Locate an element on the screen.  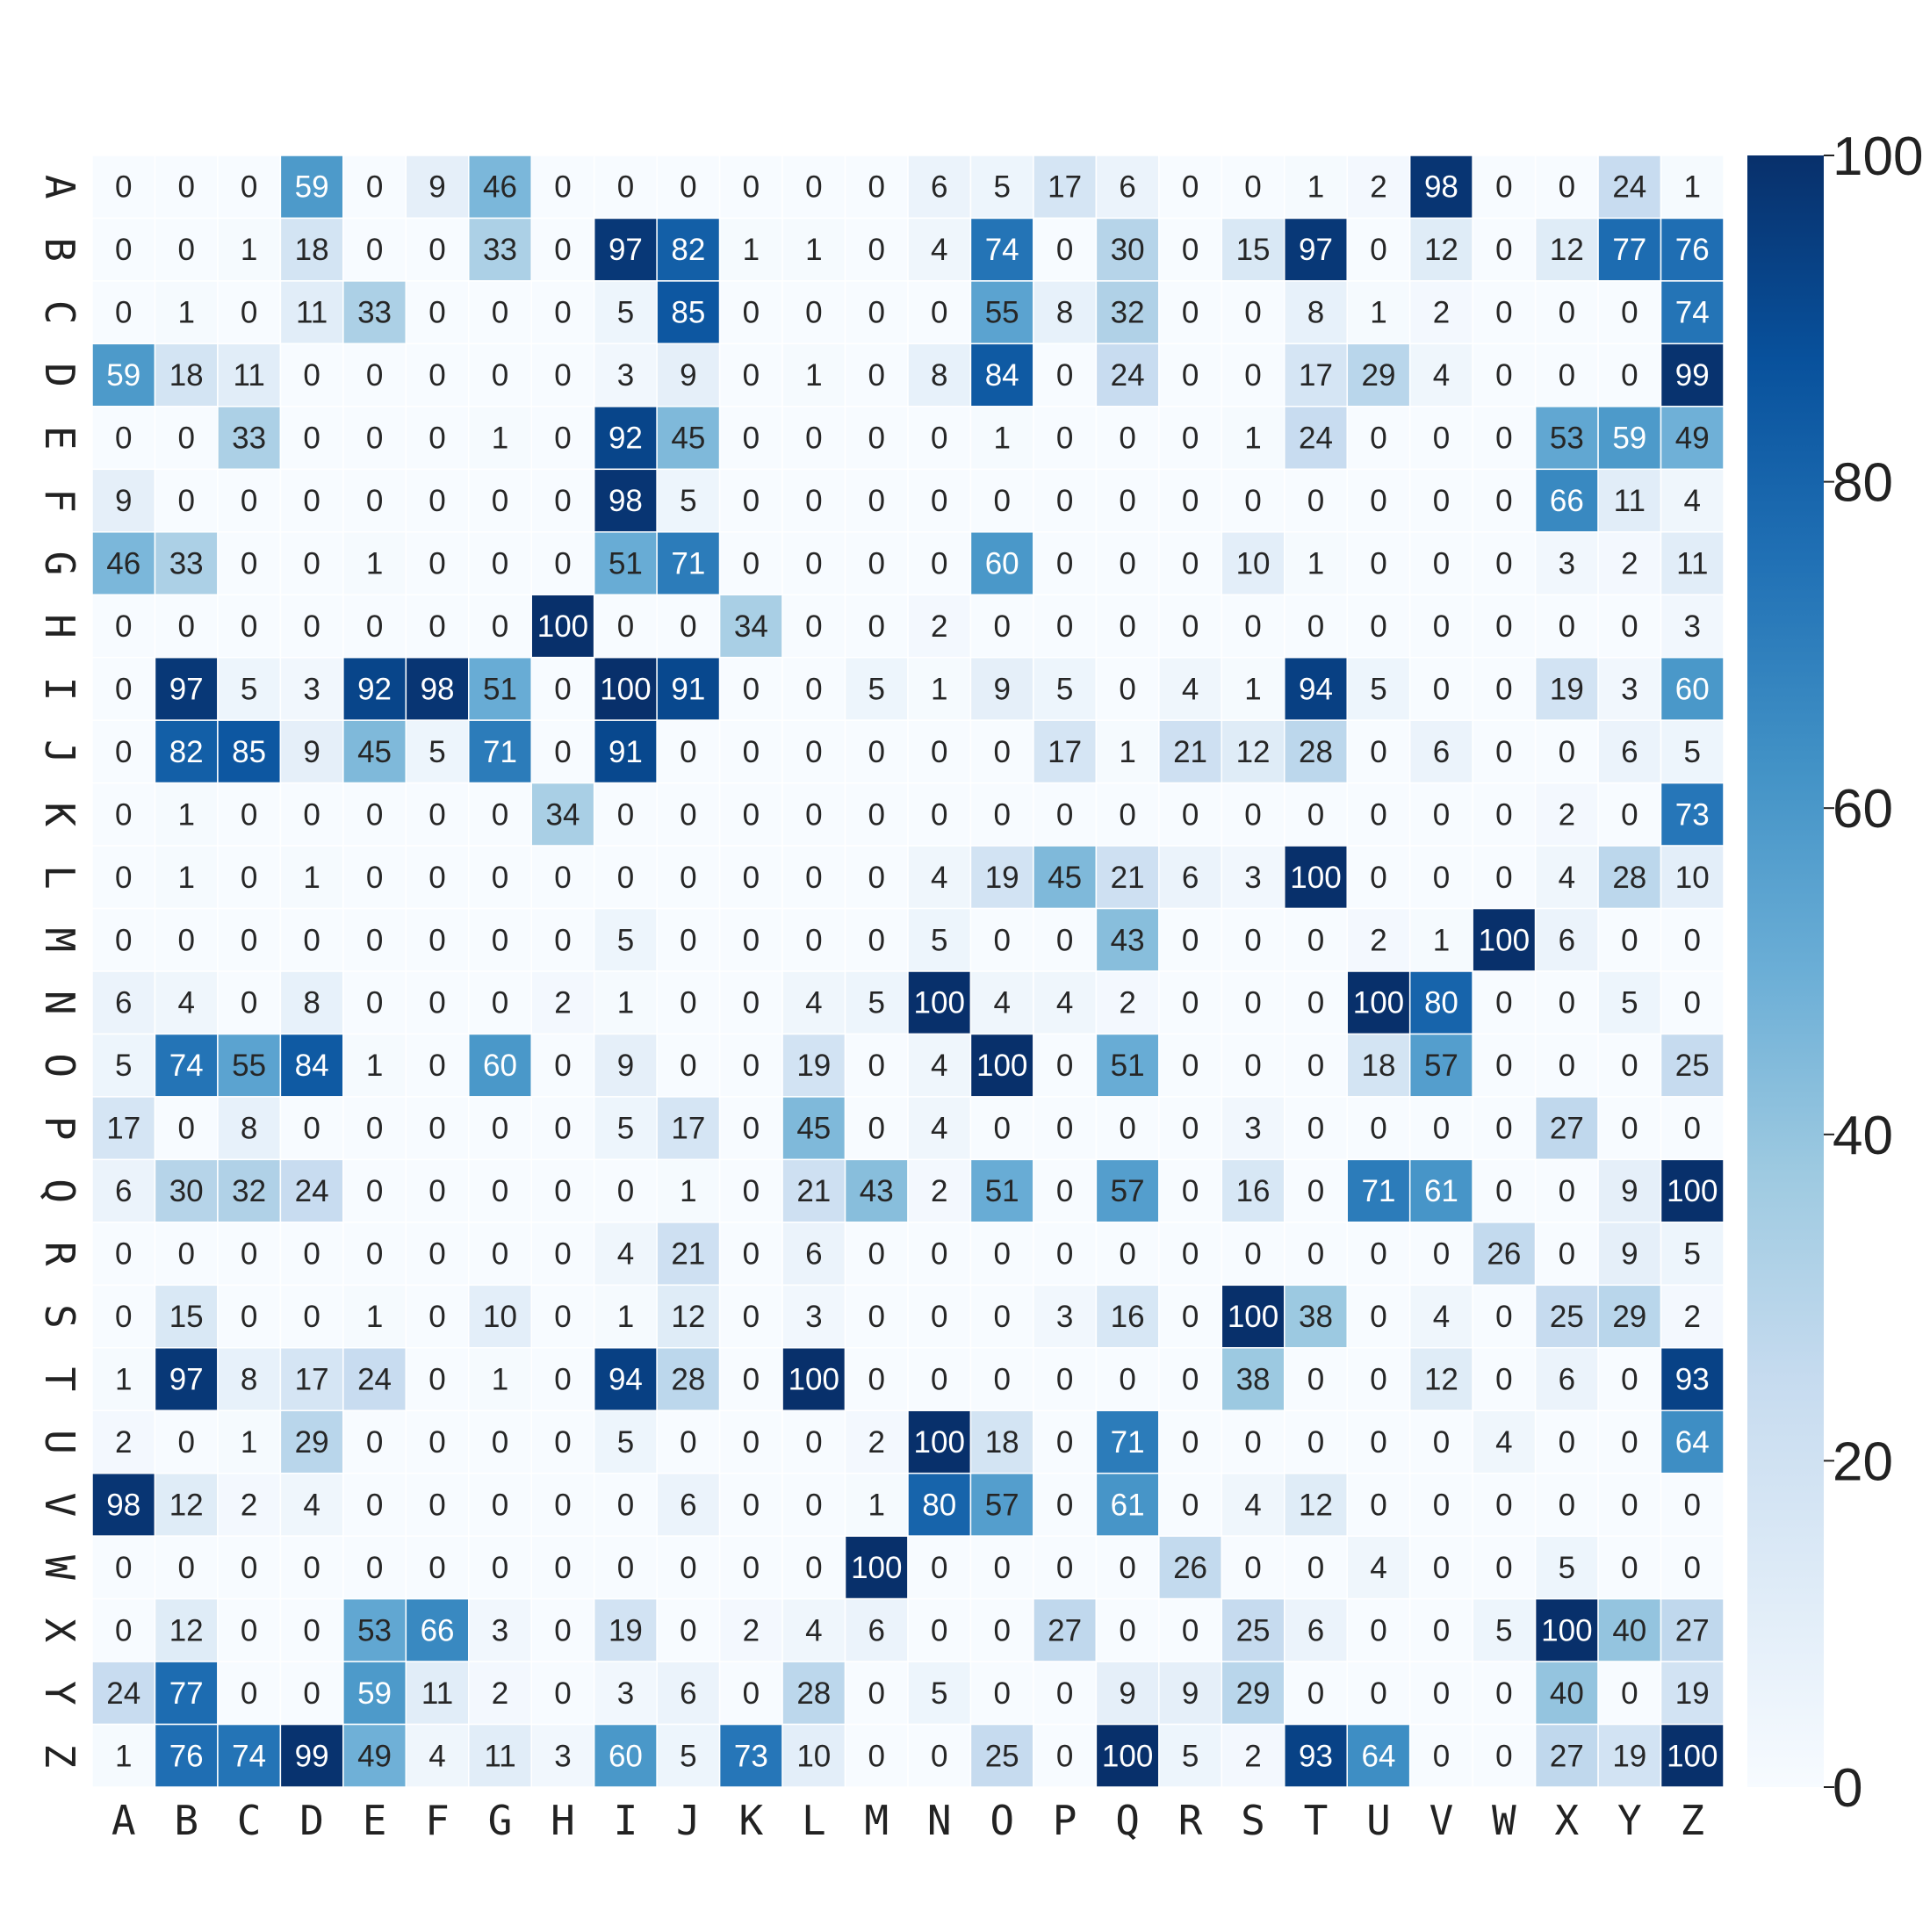
x-tick-label: C is located at coordinates (249, 1820).